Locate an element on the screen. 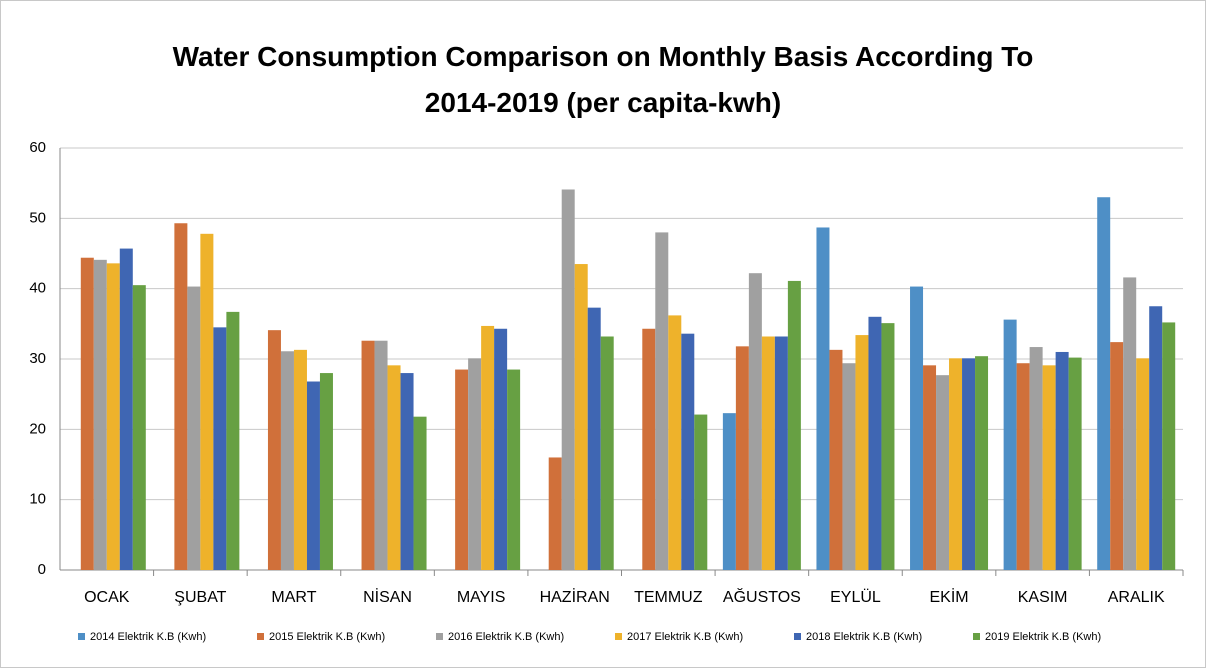  x-tick-label: EKİM is located at coordinates (948, 596).